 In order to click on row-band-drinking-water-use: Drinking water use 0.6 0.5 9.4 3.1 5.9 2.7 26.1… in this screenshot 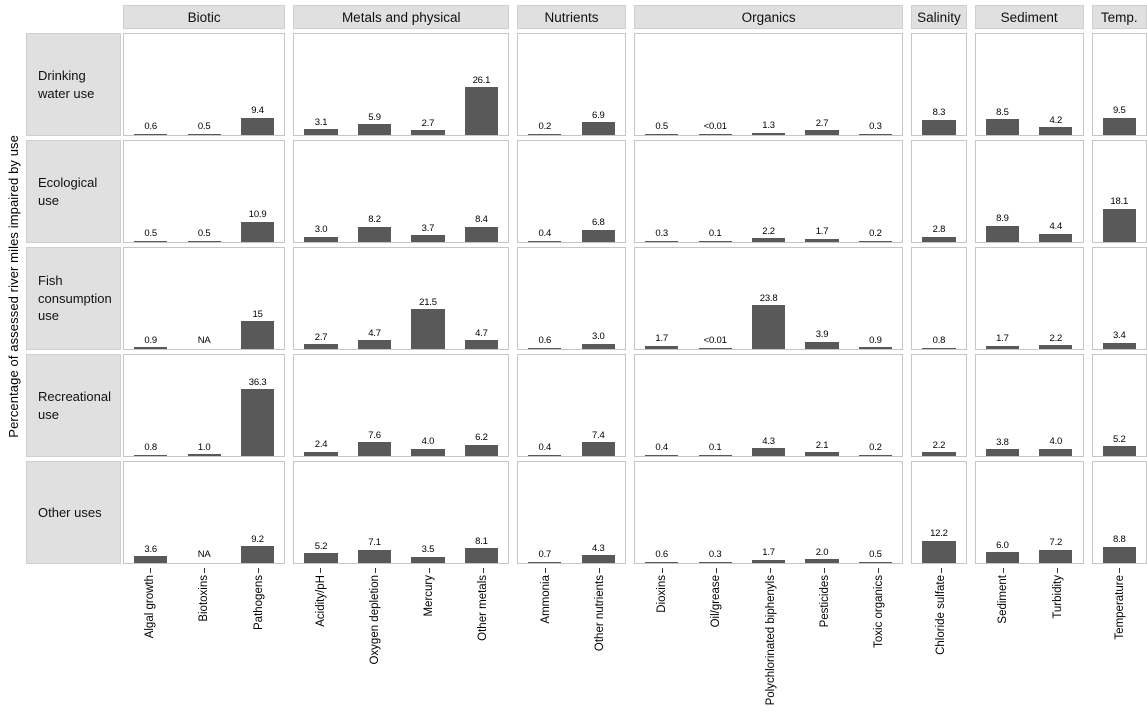, I will do `click(586, 84)`.